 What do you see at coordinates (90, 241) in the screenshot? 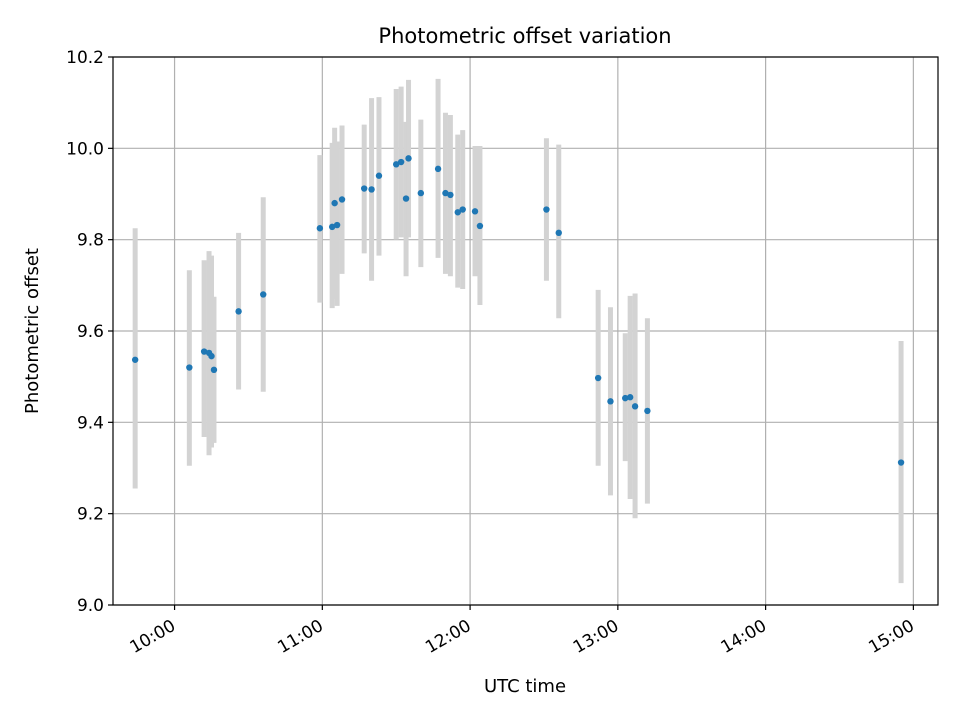
I see `y-tick-label: 9.8` at bounding box center [90, 241].